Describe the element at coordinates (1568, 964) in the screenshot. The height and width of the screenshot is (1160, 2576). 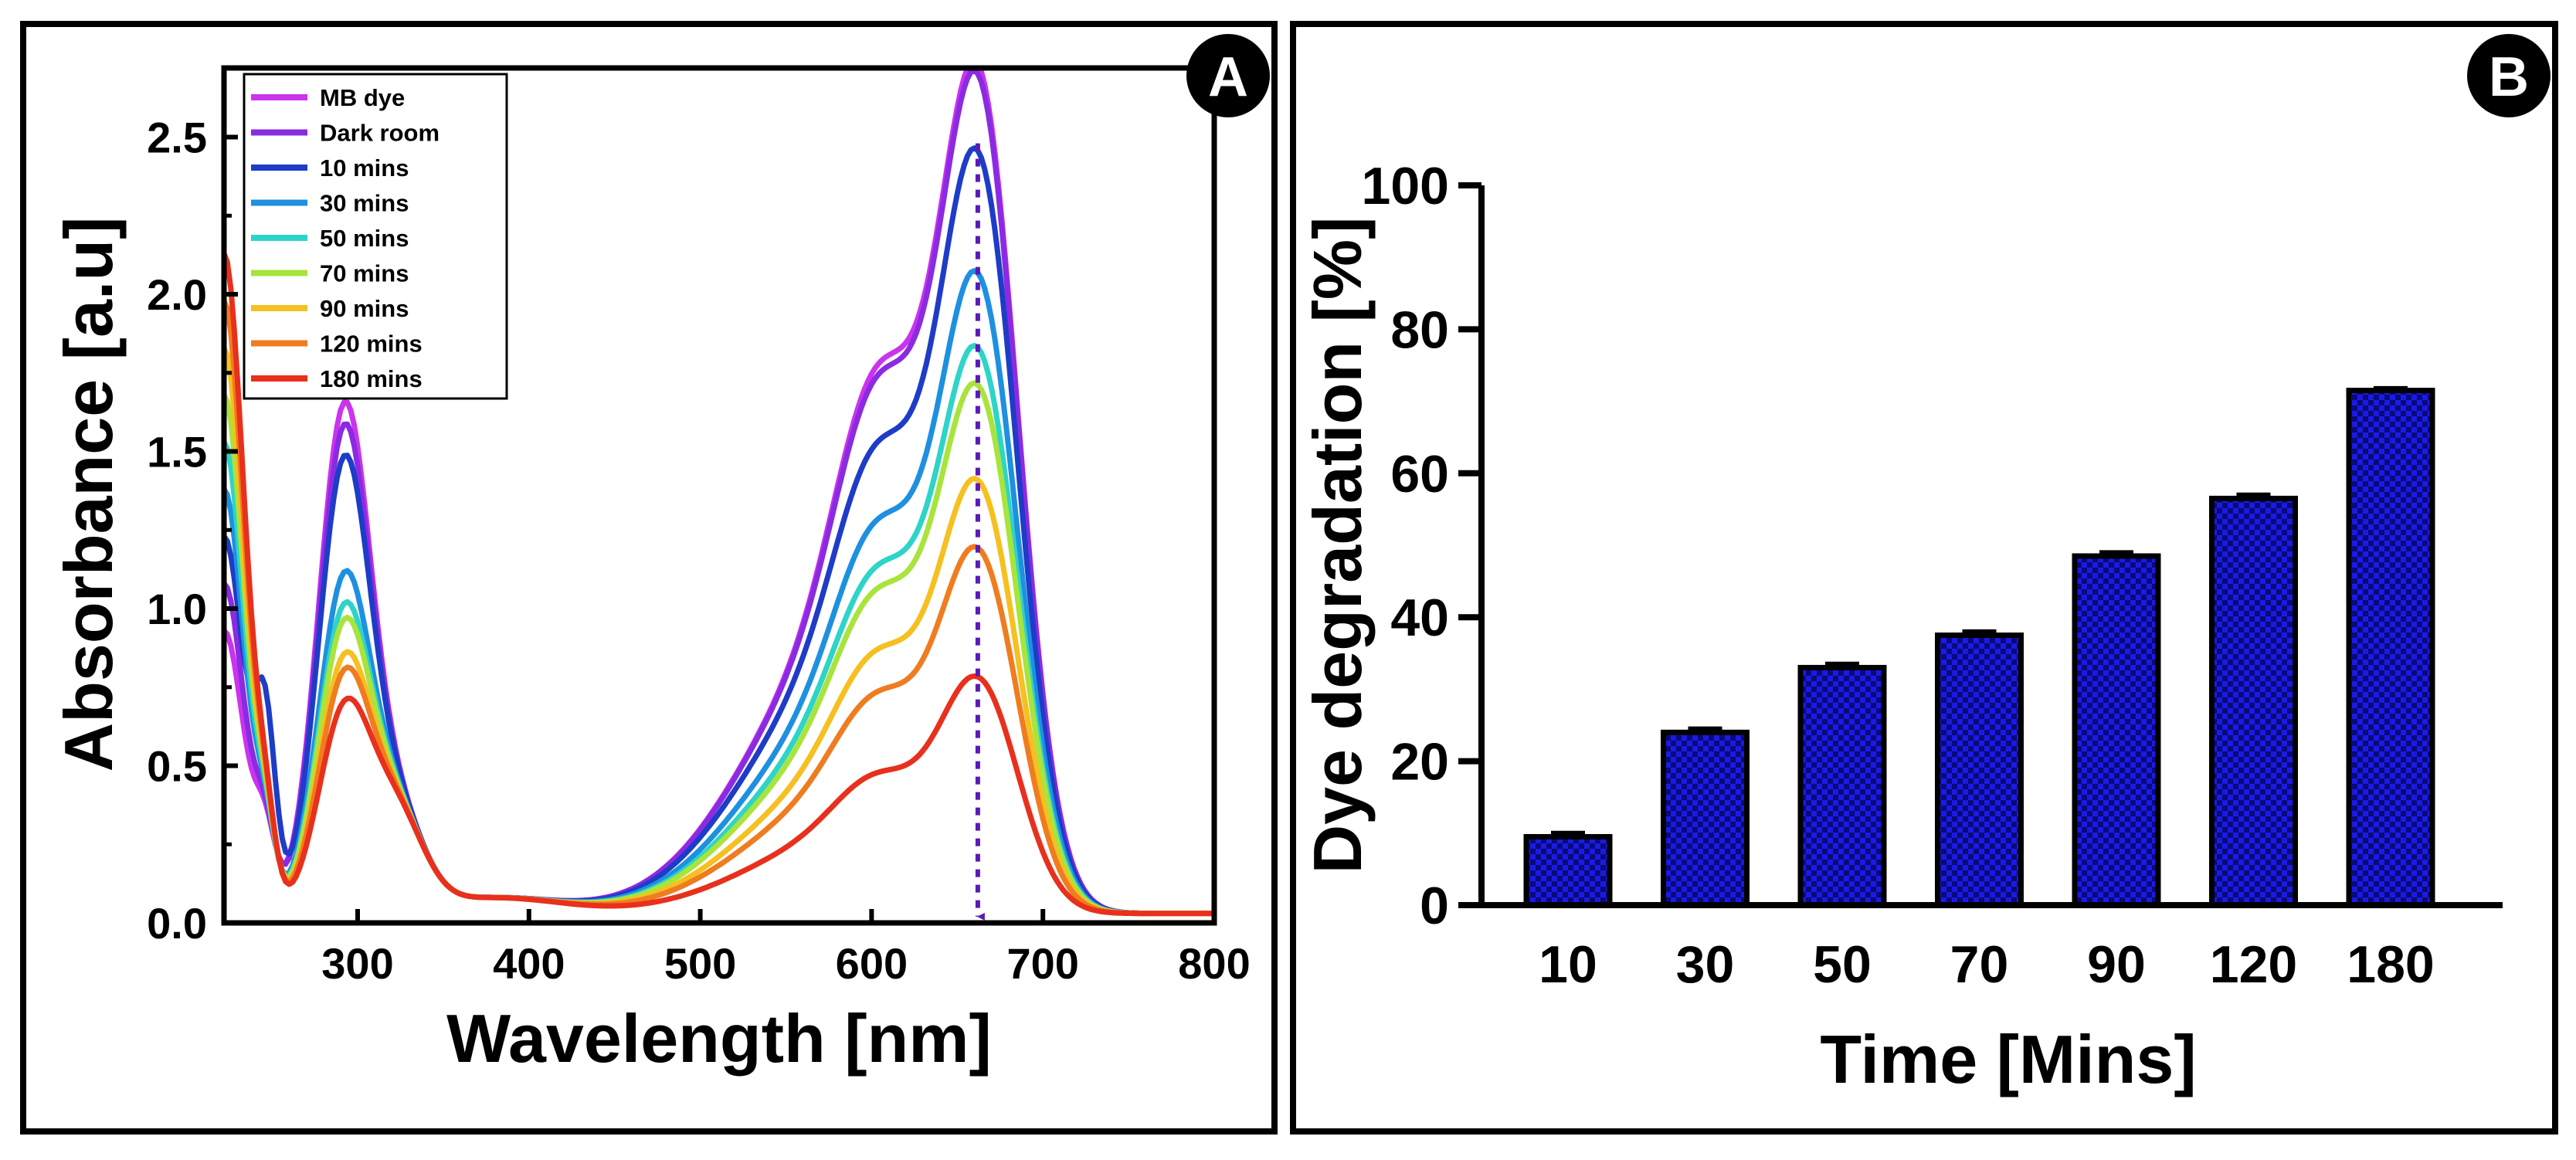
I see `degradation-x-tick-label: 10` at that location.